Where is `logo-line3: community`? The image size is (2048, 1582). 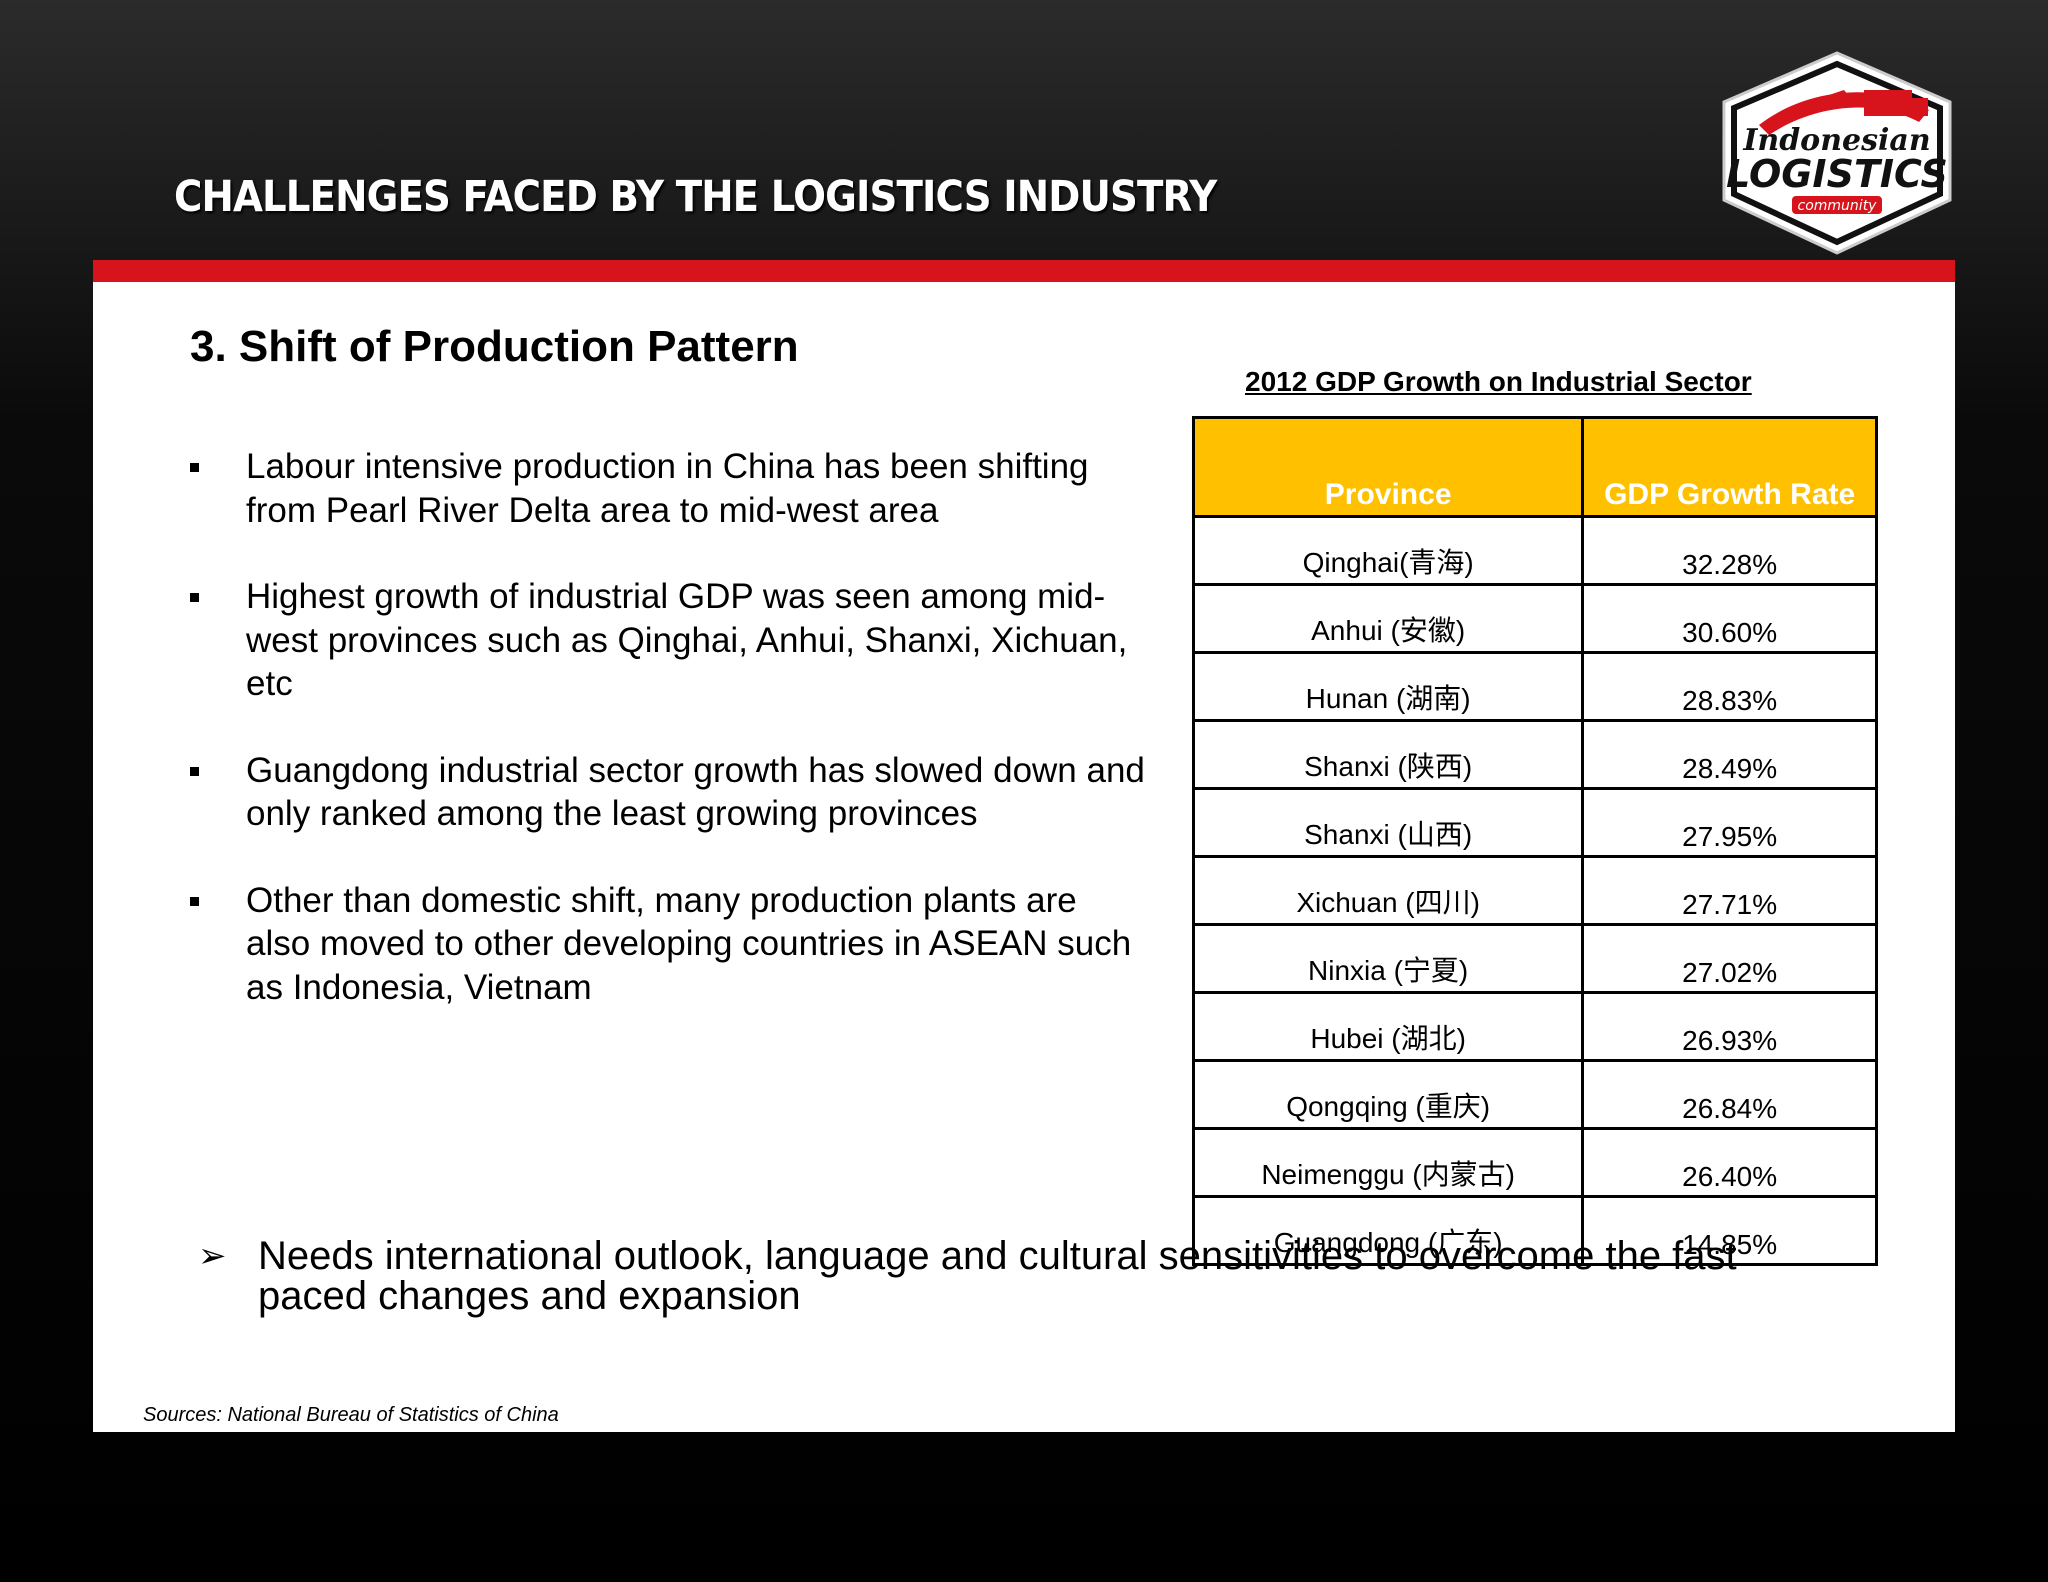 logo-line3: community is located at coordinates (1838, 206).